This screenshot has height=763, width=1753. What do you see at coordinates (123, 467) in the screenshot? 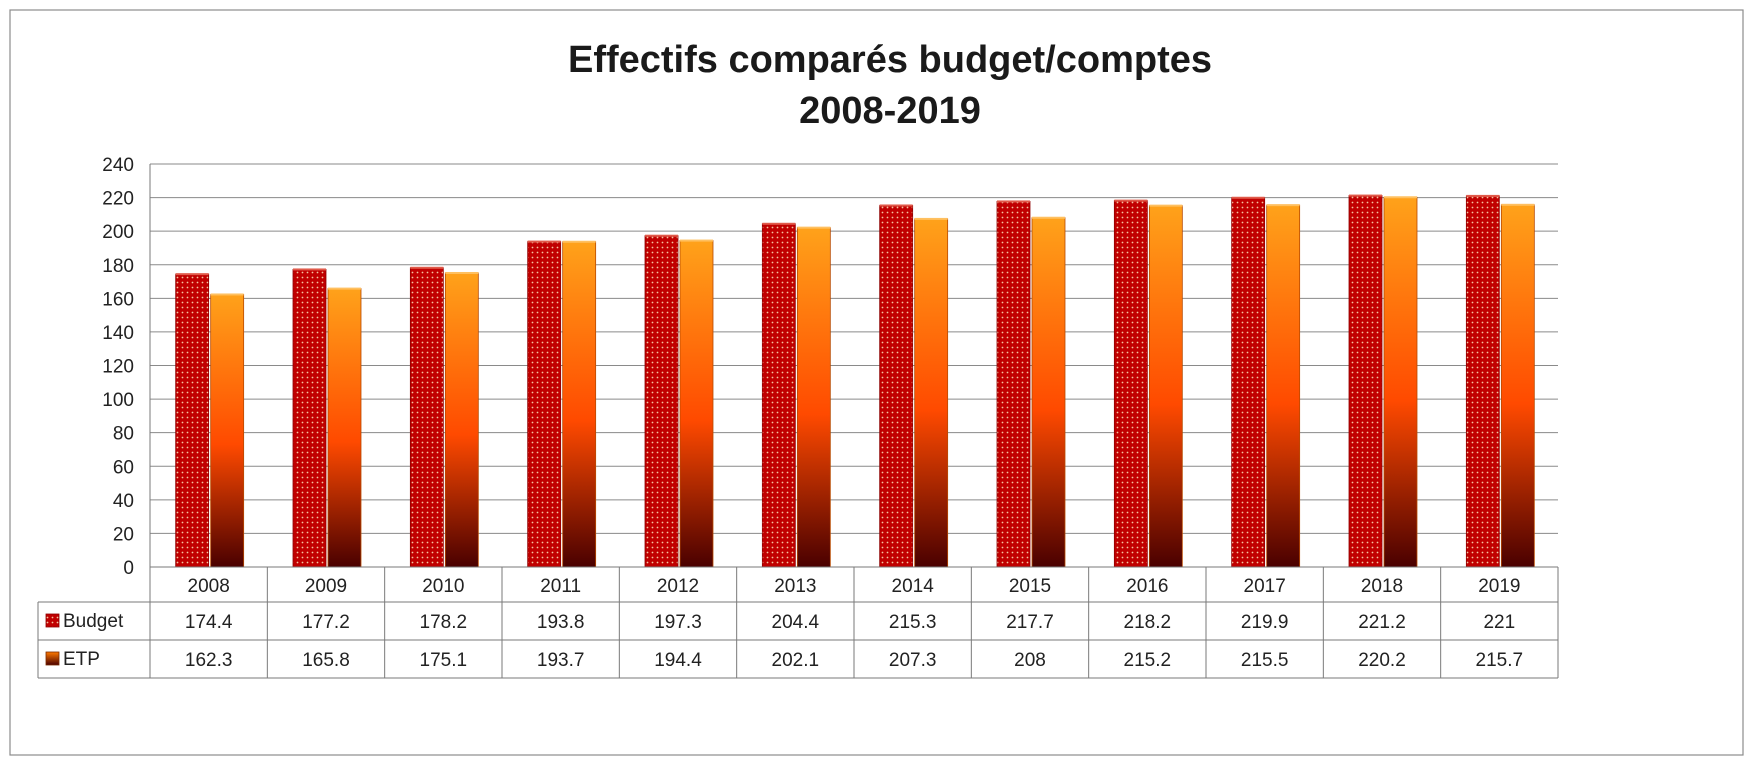
I see `y-tick-label: 60` at bounding box center [123, 467].